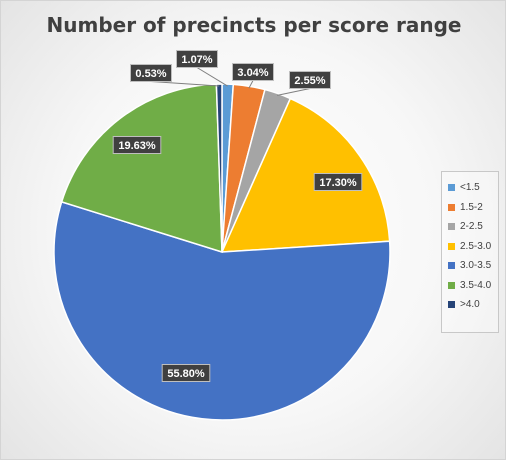 The width and height of the screenshot is (506, 460). I want to click on data-label-1: 1.07%, so click(197, 59).